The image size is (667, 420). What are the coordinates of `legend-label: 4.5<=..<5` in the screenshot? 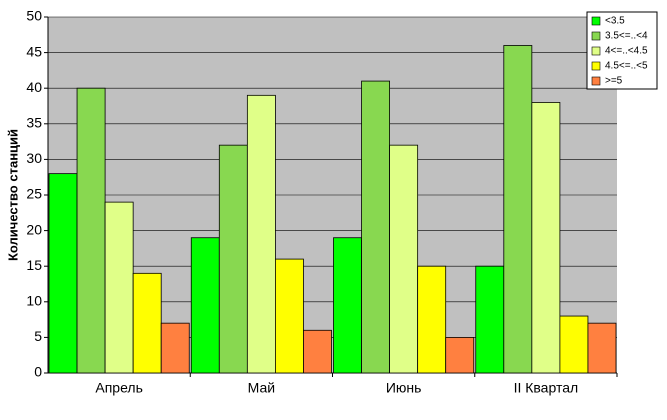 It's located at (626, 66).